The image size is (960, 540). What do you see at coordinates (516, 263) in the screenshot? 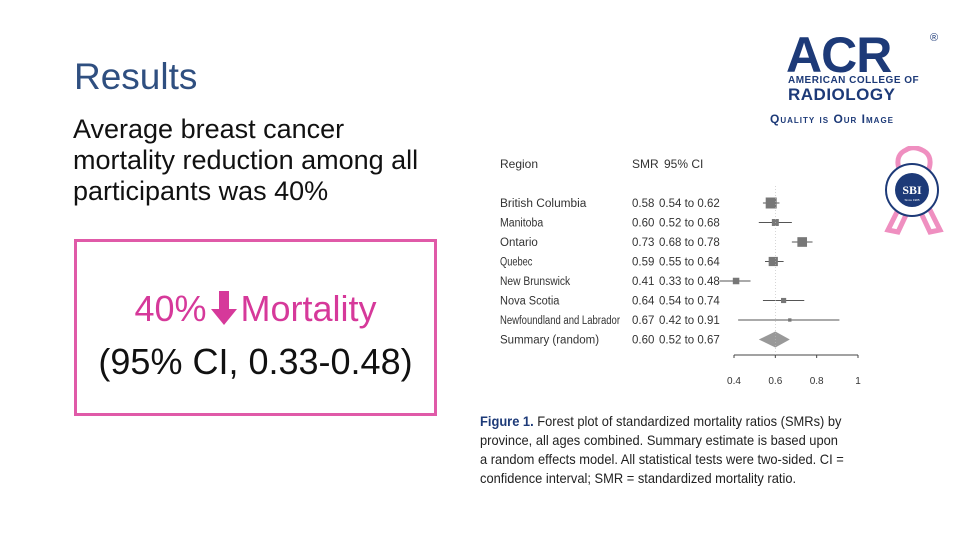
I see `forest-row-region: Quebec` at bounding box center [516, 263].